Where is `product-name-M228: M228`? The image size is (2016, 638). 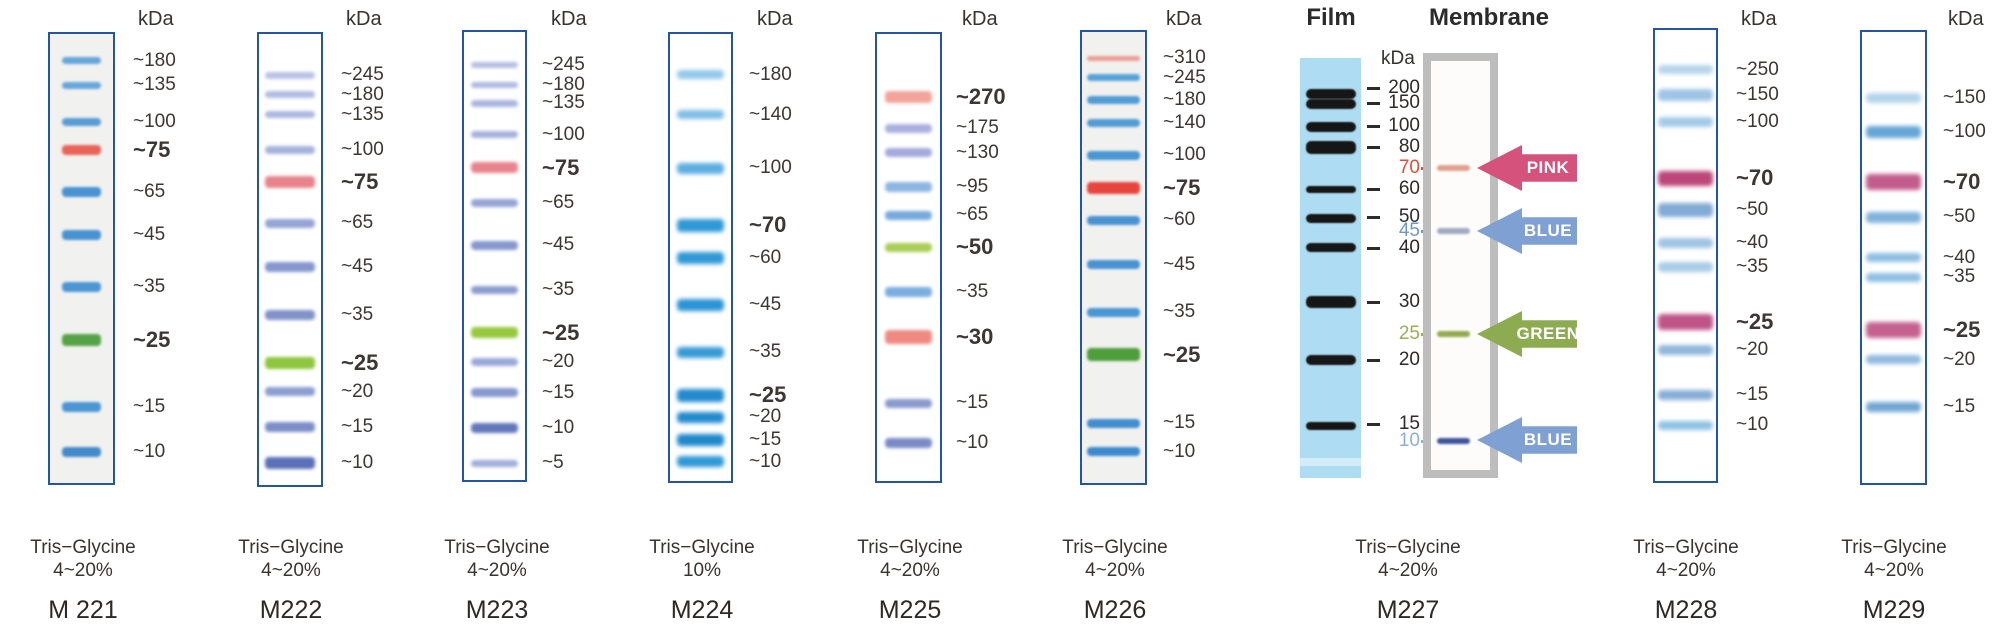 product-name-M228: M228 is located at coordinates (1686, 610).